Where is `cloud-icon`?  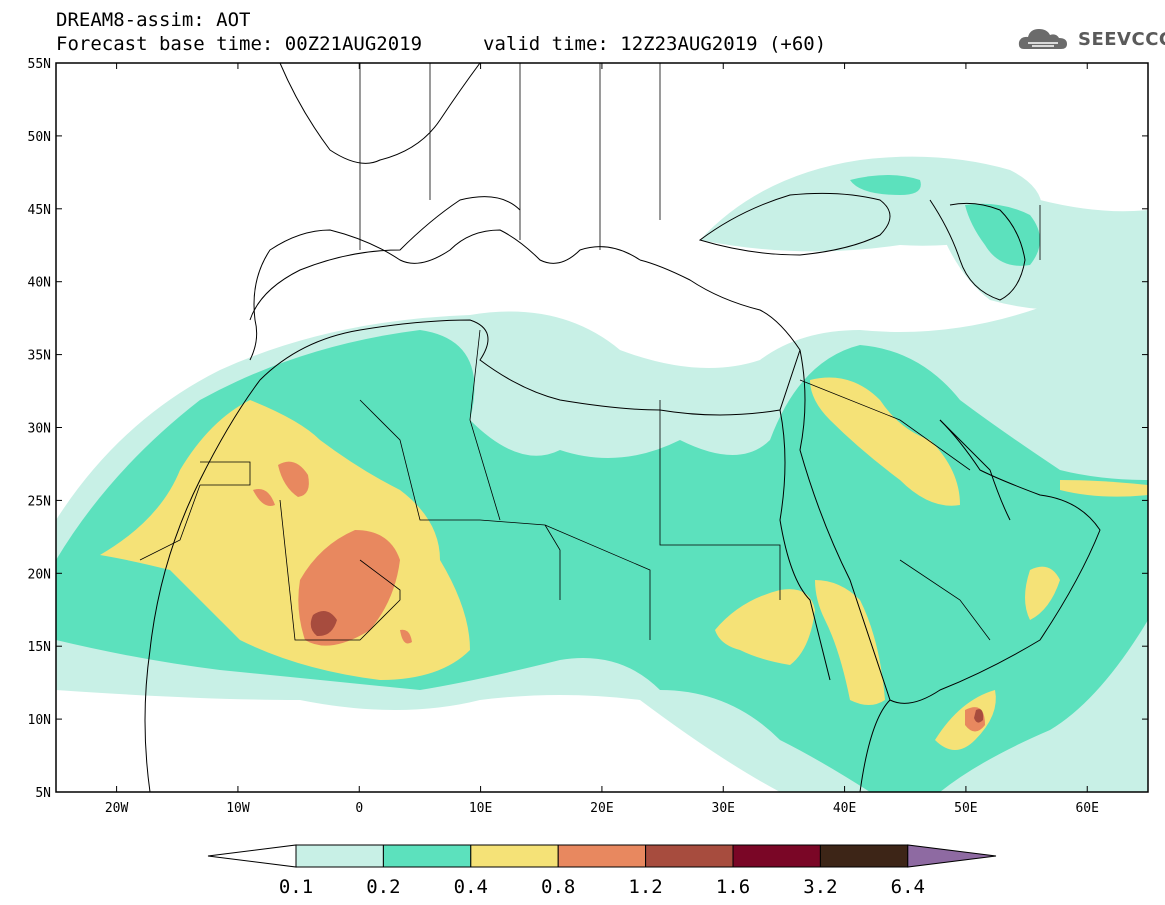 cloud-icon is located at coordinates (1042, 39).